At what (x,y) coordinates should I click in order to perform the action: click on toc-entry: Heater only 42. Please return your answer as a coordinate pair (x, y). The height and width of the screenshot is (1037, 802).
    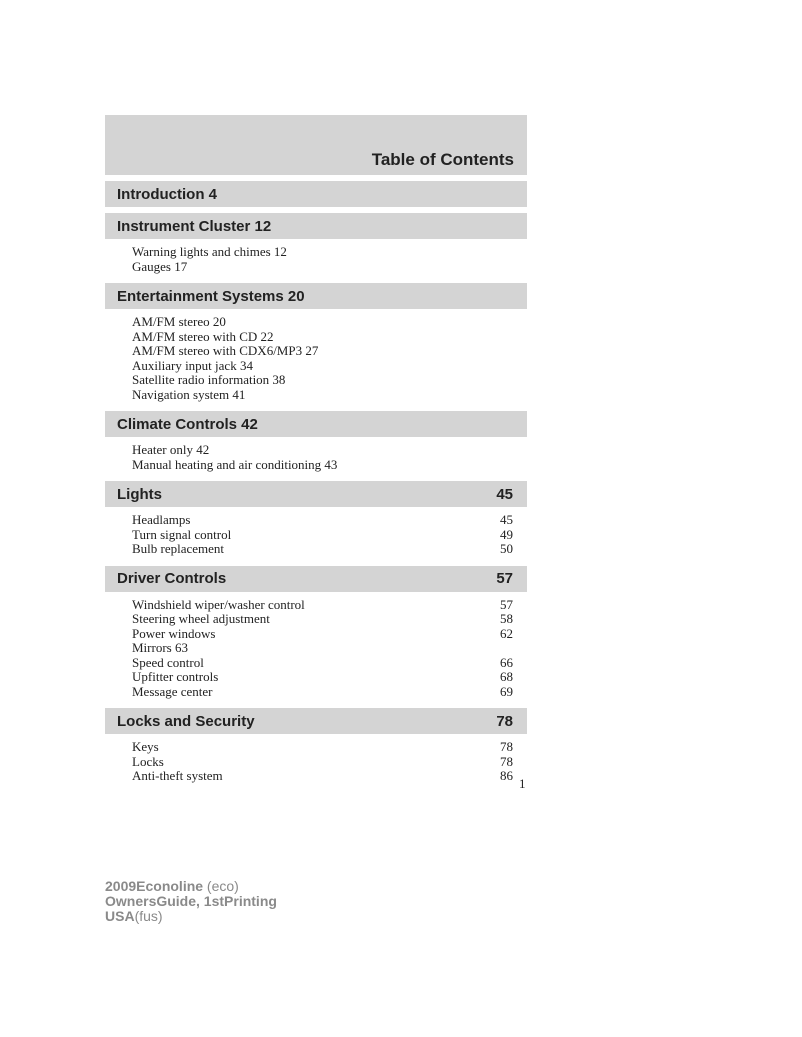
    Looking at the image, I should click on (322, 450).